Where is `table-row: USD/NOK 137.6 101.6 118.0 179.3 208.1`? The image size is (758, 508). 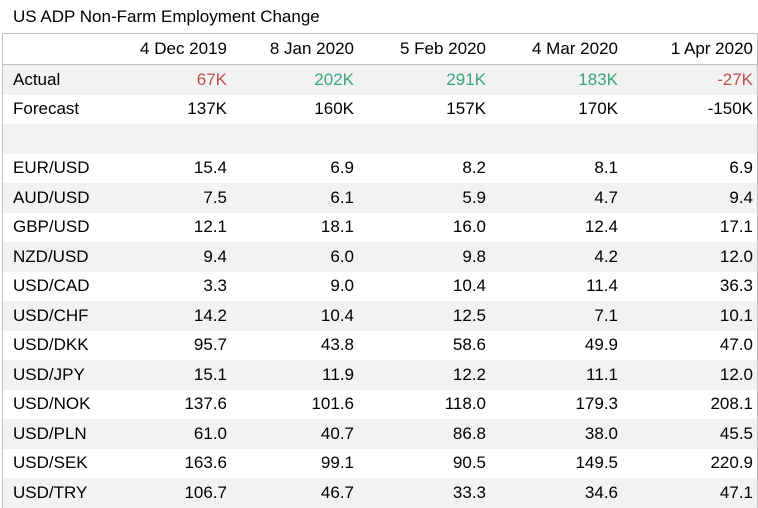 table-row: USD/NOK 137.6 101.6 118.0 179.3 208.1 is located at coordinates (380, 405).